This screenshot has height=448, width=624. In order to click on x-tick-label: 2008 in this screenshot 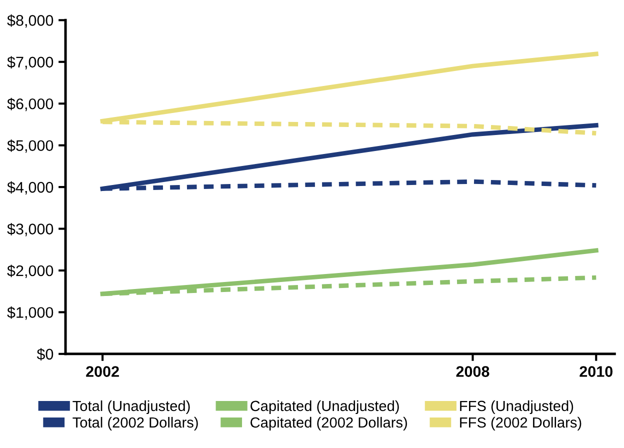, I will do `click(473, 371)`.